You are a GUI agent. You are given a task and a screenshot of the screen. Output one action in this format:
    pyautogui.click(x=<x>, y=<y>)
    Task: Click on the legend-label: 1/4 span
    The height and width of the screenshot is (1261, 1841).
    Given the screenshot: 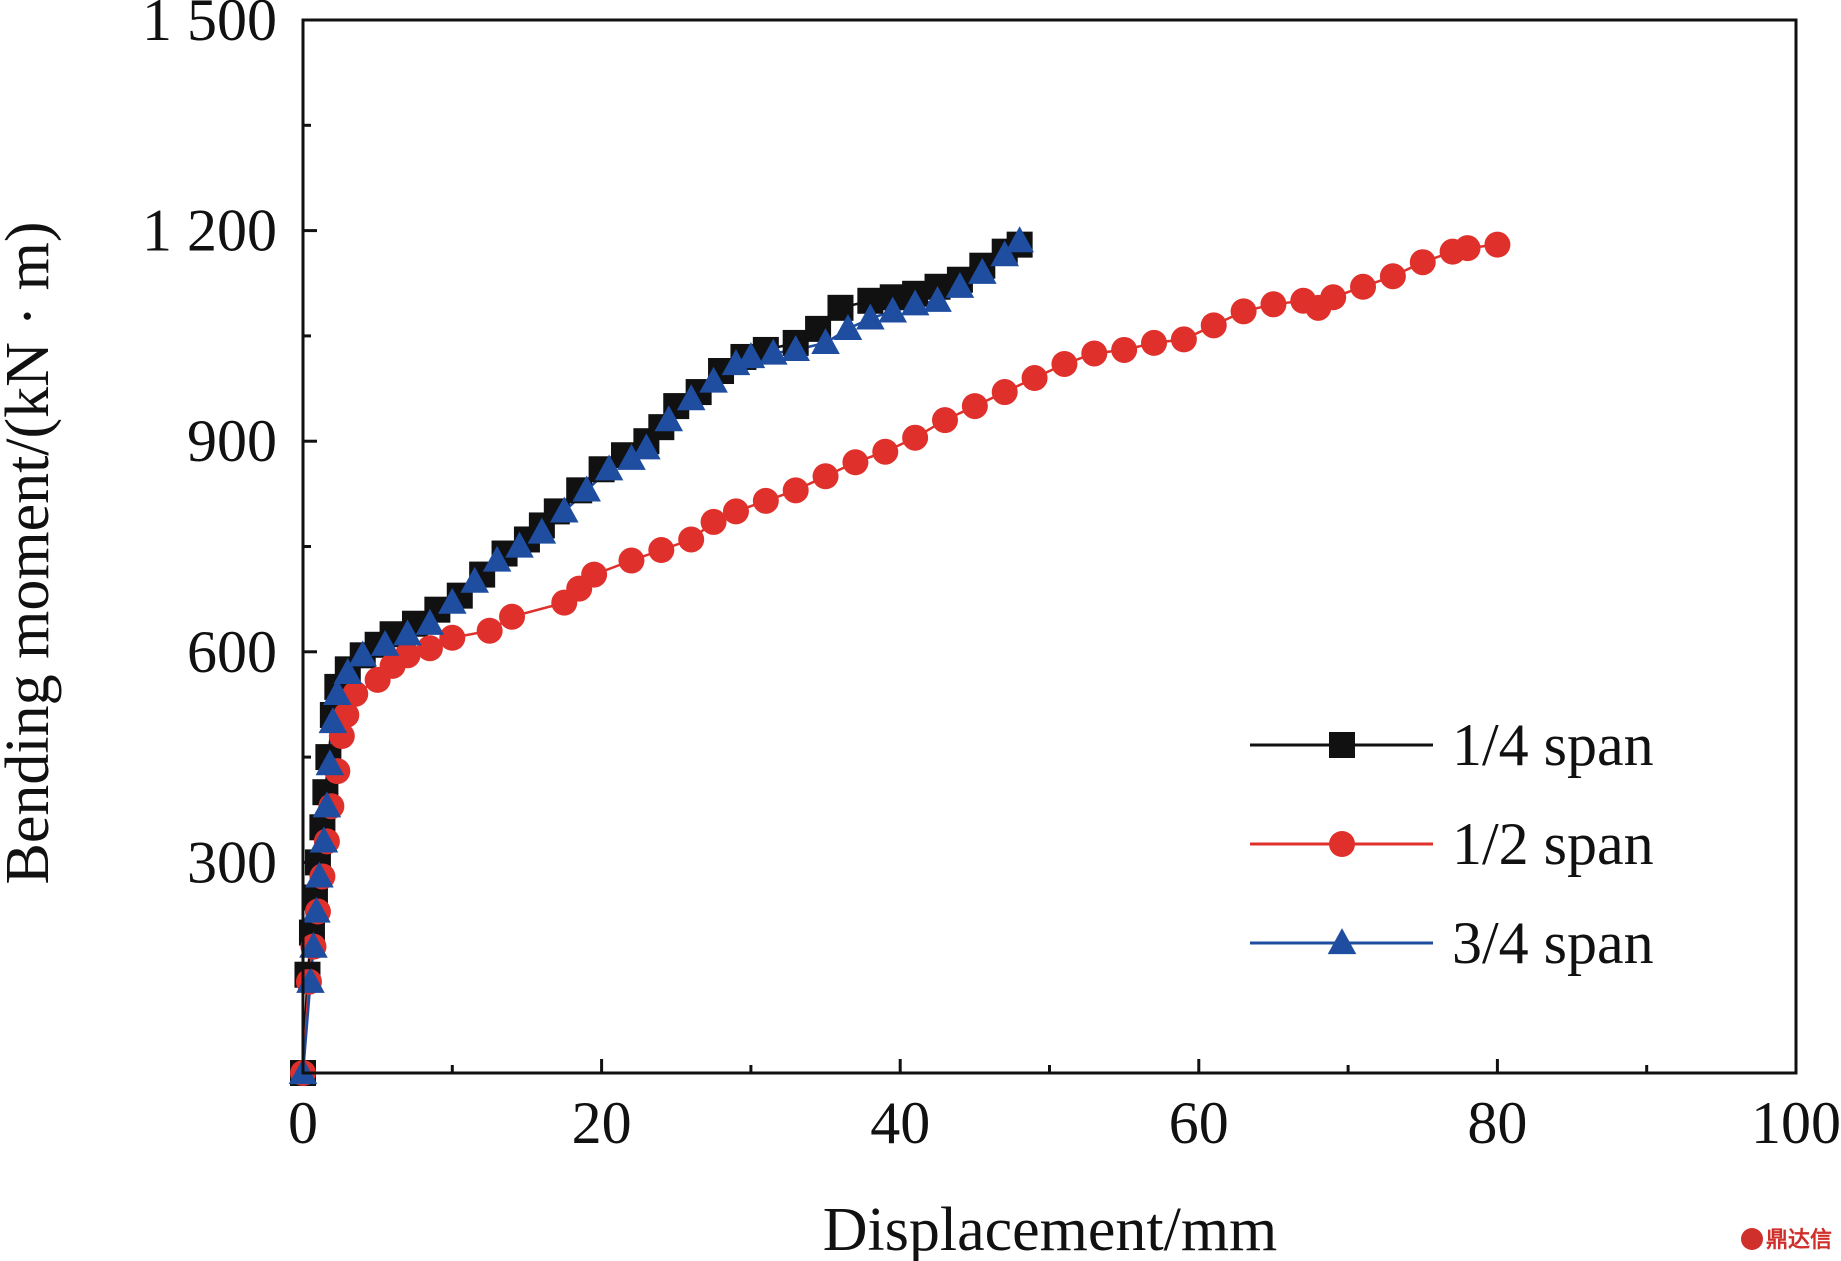 What is the action you would take?
    pyautogui.click(x=1553, y=745)
    